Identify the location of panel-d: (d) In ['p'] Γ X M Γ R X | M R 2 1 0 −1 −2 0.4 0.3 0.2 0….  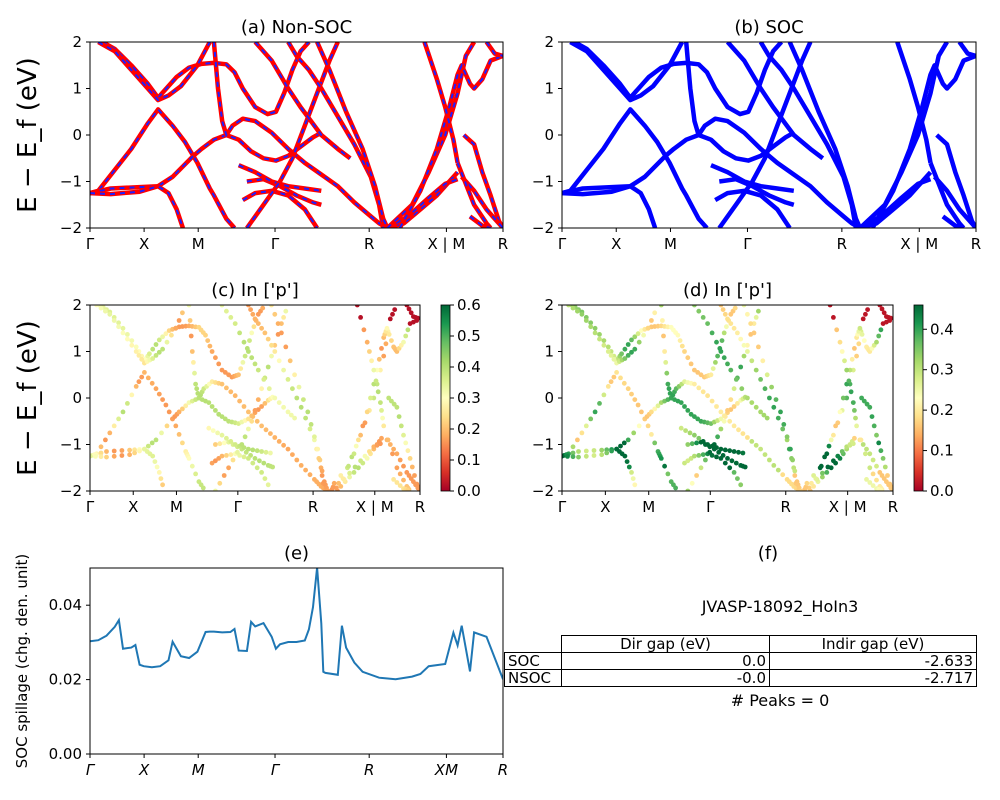
(743, 398).